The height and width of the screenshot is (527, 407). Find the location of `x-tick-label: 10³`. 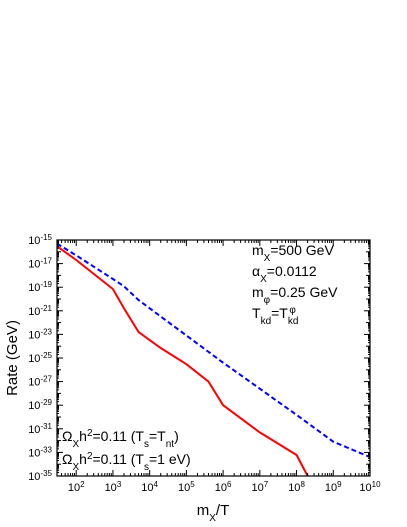

x-tick-label: 10³ is located at coordinates (113, 487).